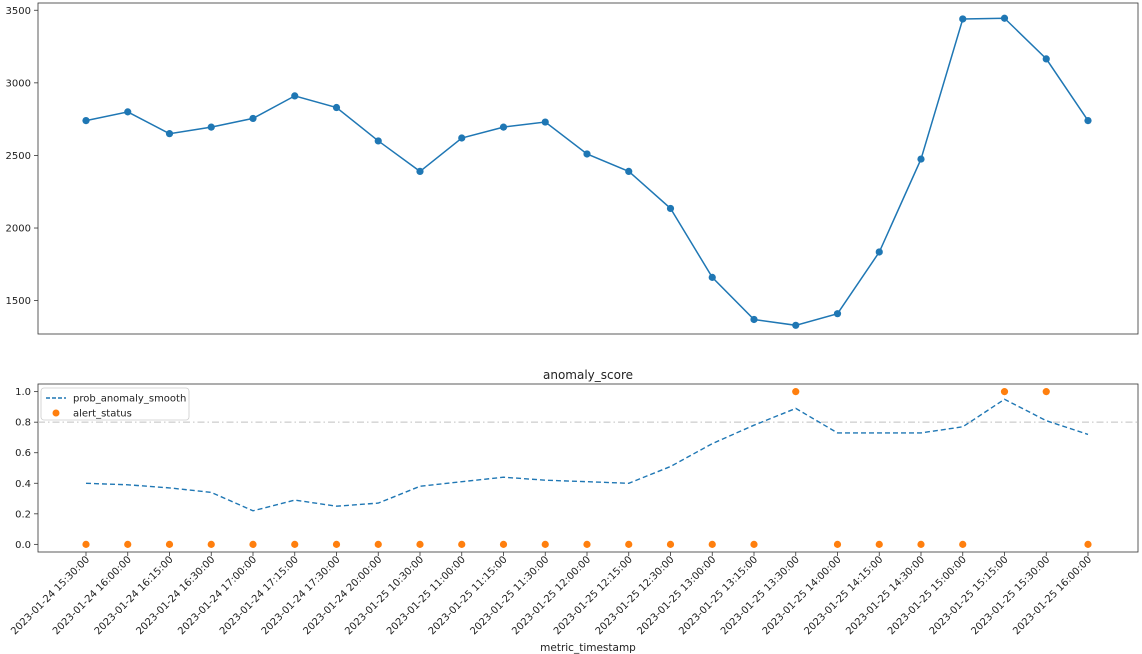 The image size is (1142, 654). What do you see at coordinates (802, 595) in the screenshot?
I see `xtick-label: 2023-01-25 14:00:00` at bounding box center [802, 595].